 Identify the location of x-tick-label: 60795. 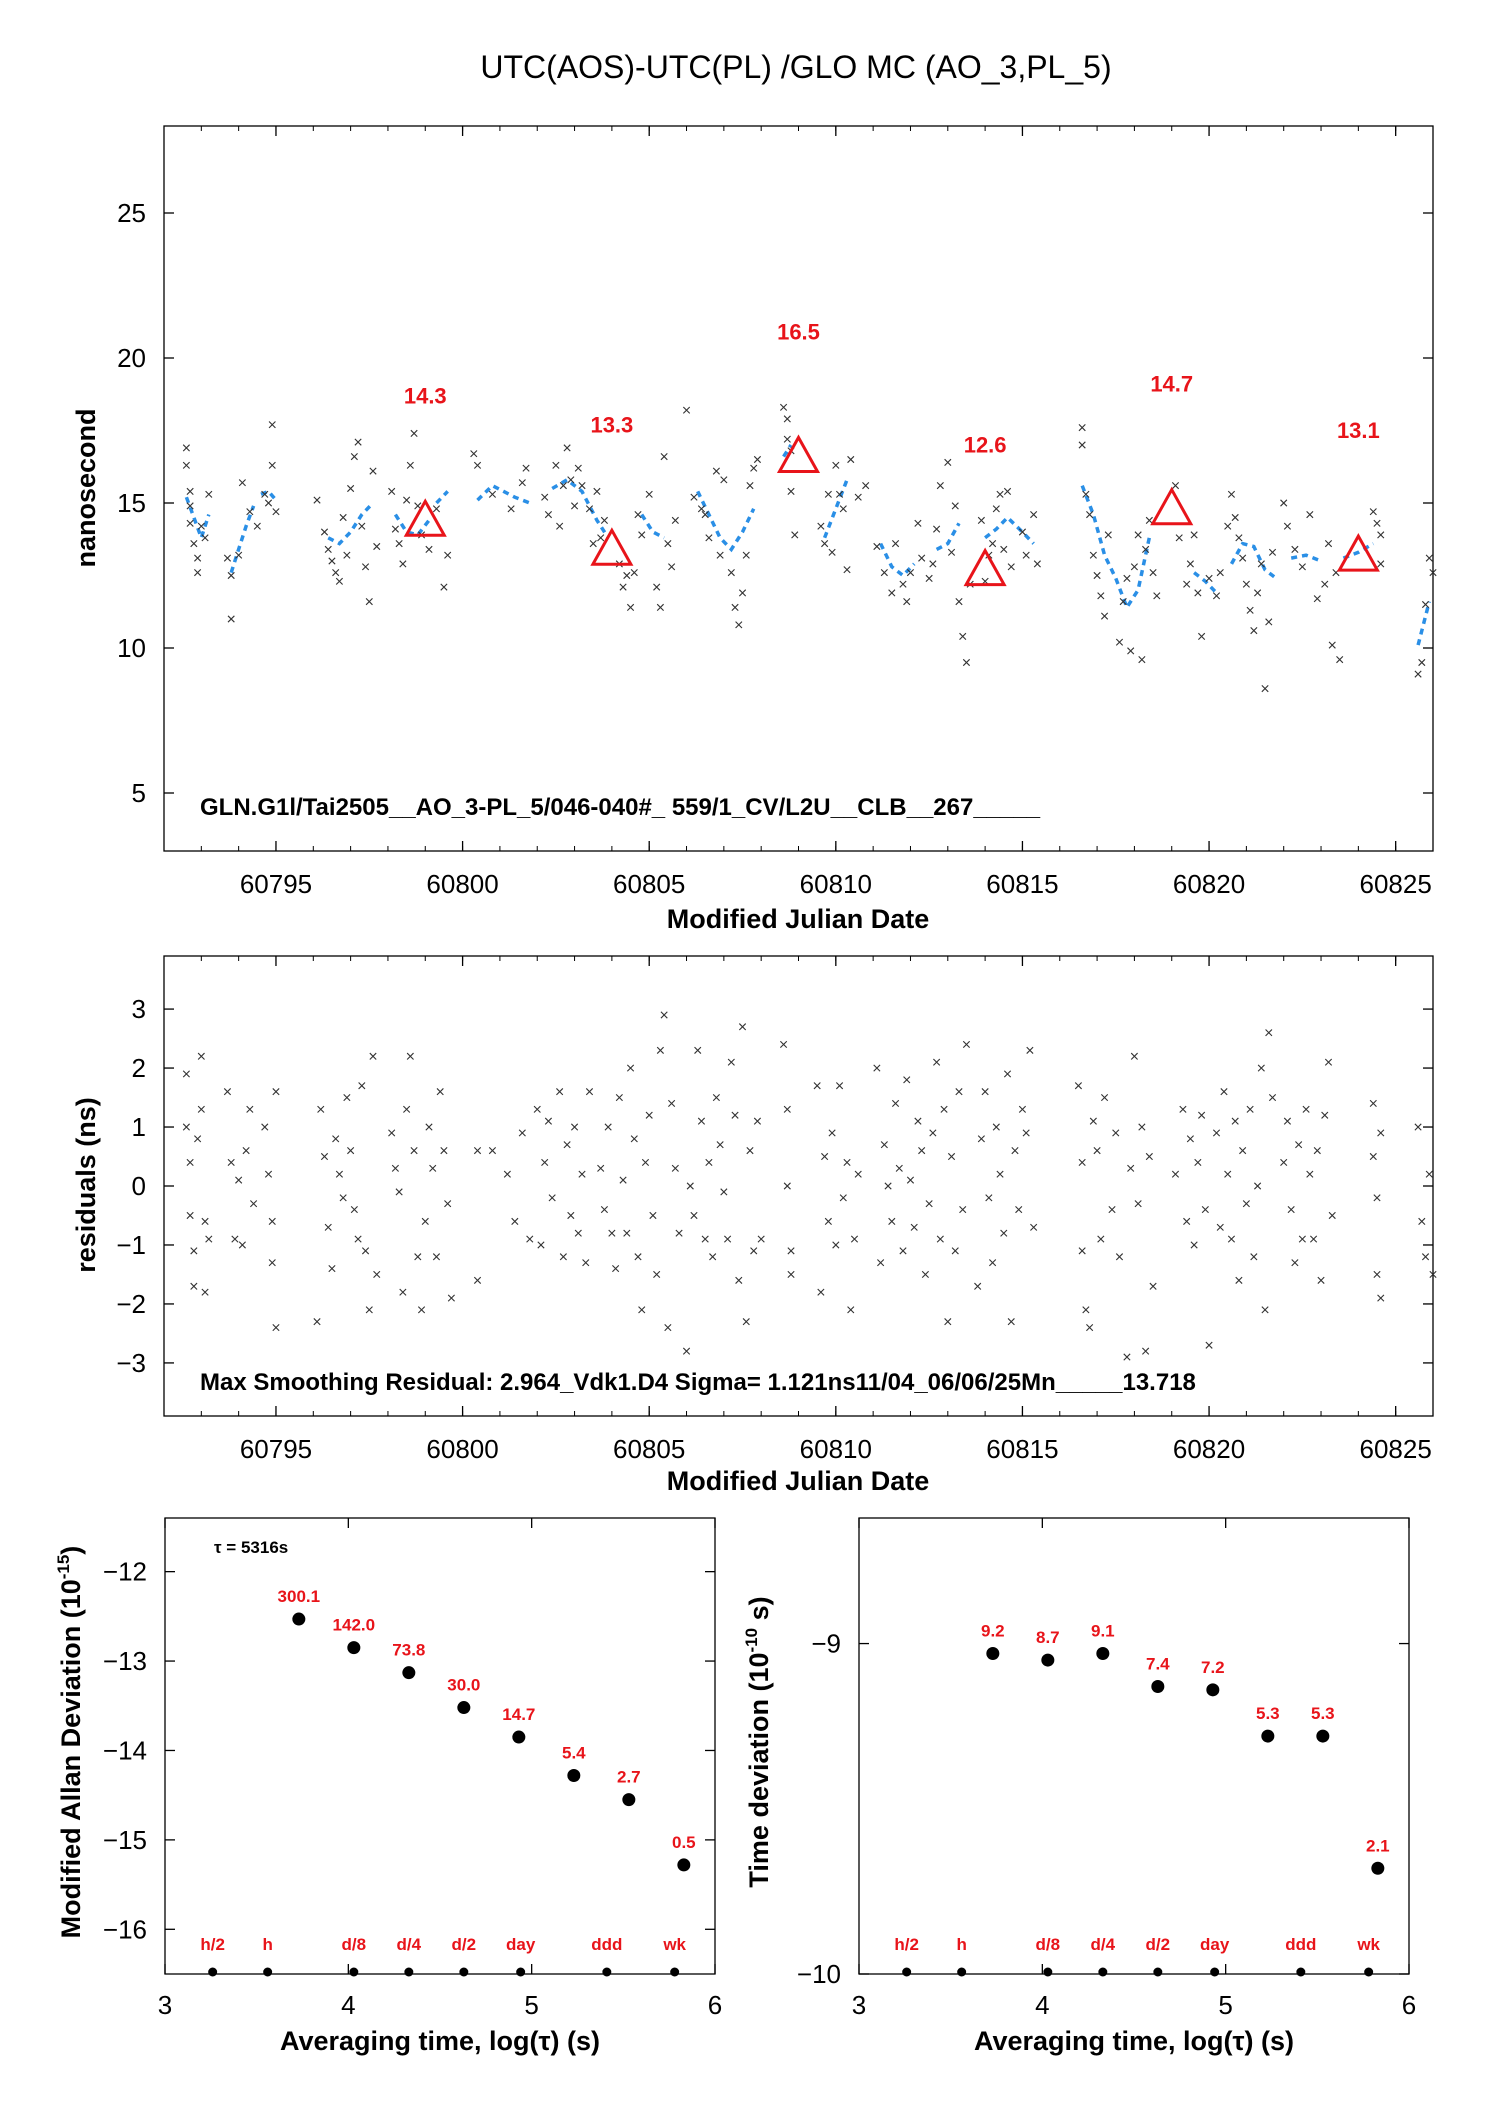
(276, 1449).